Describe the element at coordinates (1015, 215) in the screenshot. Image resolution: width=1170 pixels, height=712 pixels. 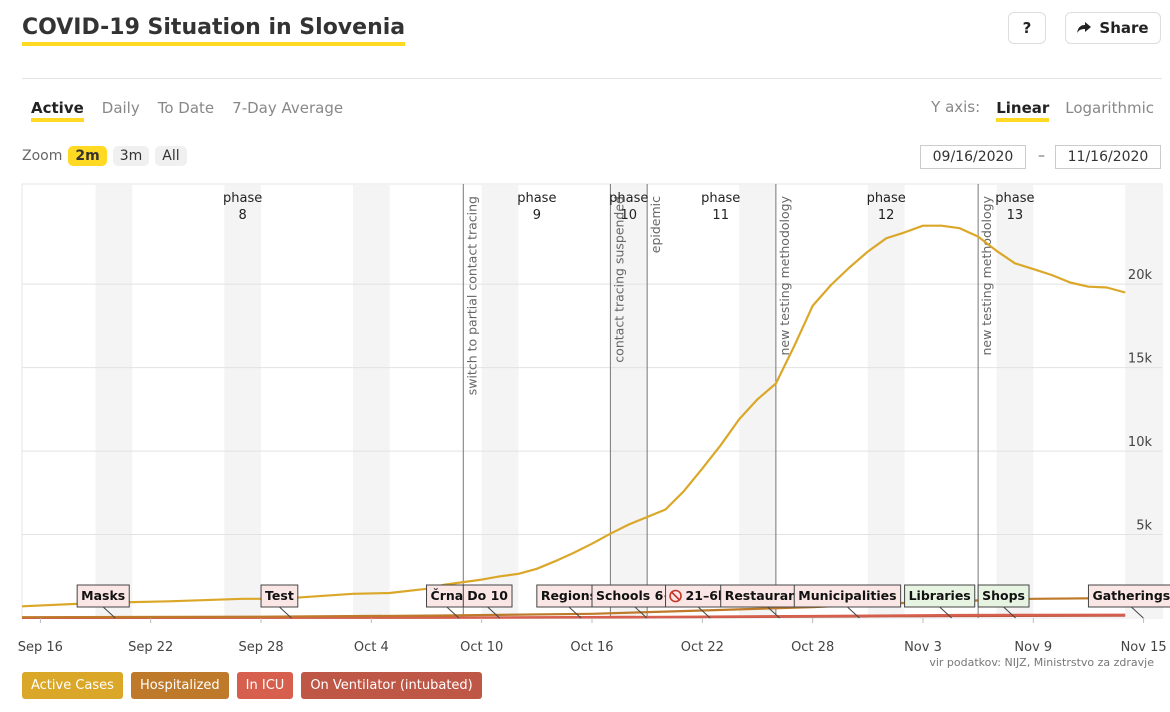
I see `phase-number: 13` at that location.